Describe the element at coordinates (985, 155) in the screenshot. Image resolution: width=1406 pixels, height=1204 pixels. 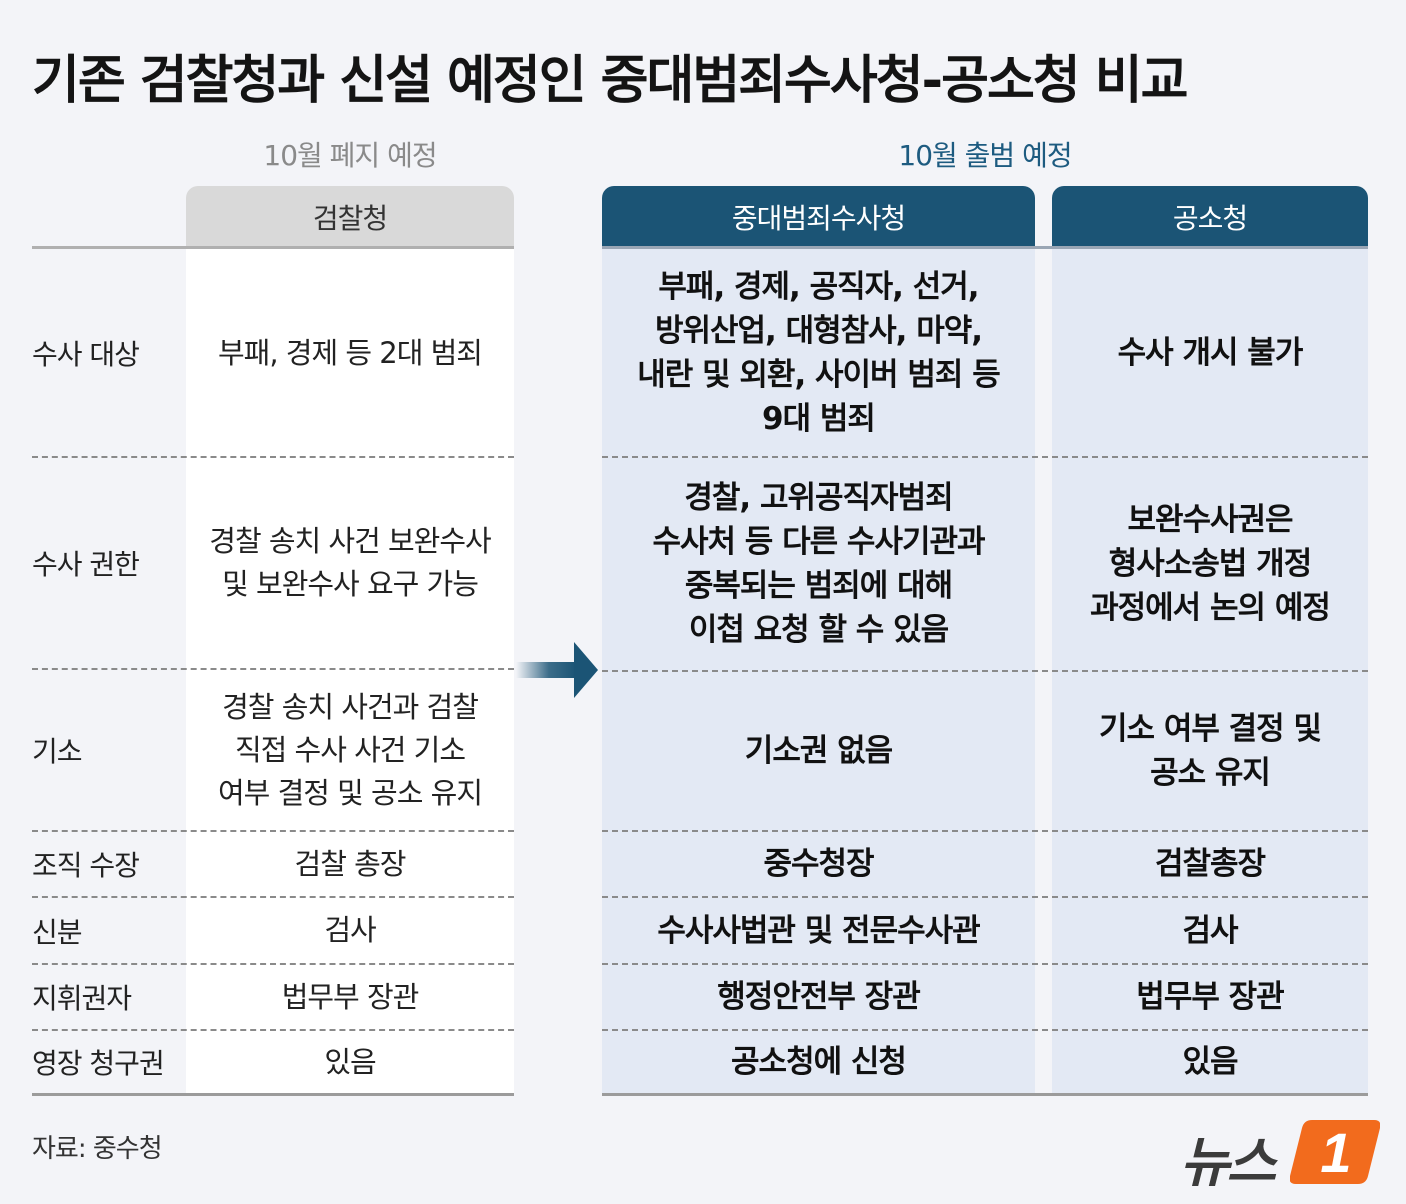
I see `new-status-label: 10월 출범 예정` at that location.